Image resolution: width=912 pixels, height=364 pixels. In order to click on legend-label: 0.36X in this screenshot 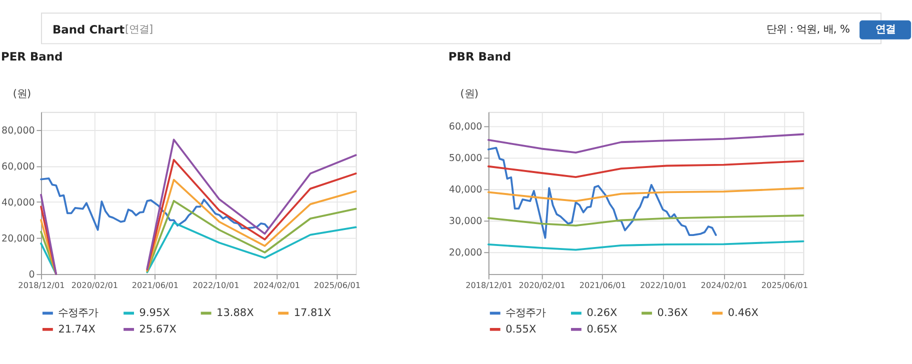, I will do `click(672, 313)`.